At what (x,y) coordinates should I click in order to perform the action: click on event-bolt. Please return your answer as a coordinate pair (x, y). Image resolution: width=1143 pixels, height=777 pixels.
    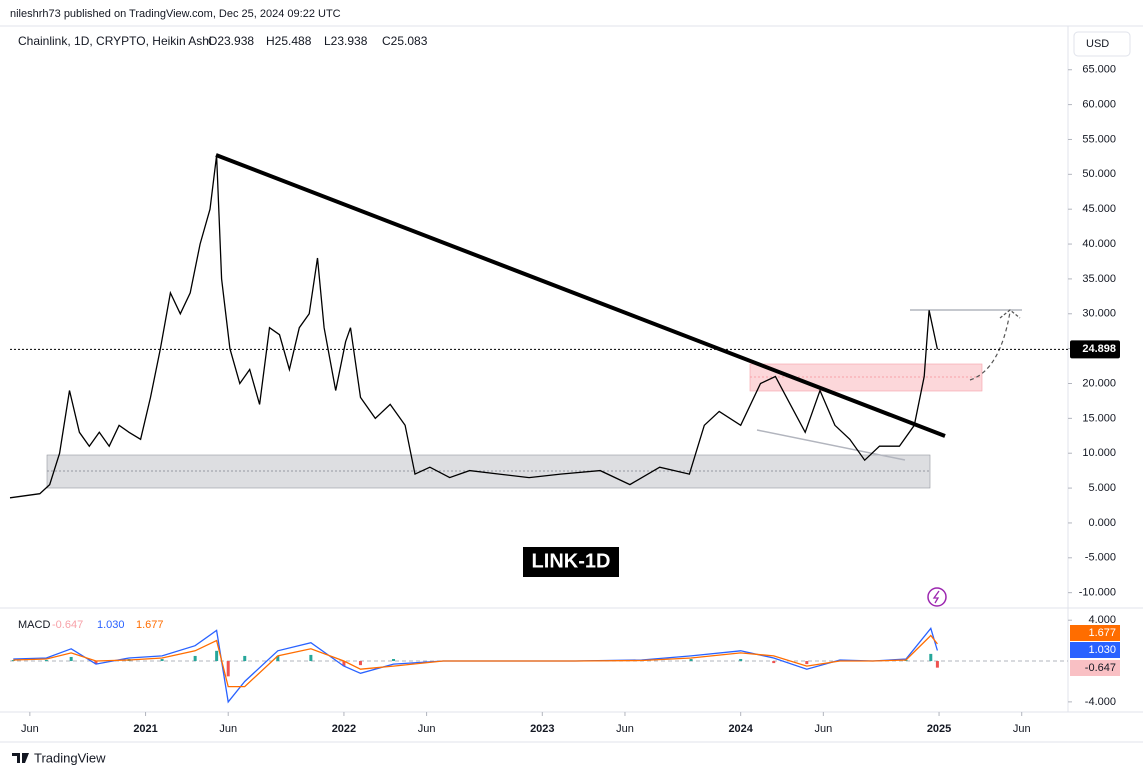
    Looking at the image, I should click on (936, 597).